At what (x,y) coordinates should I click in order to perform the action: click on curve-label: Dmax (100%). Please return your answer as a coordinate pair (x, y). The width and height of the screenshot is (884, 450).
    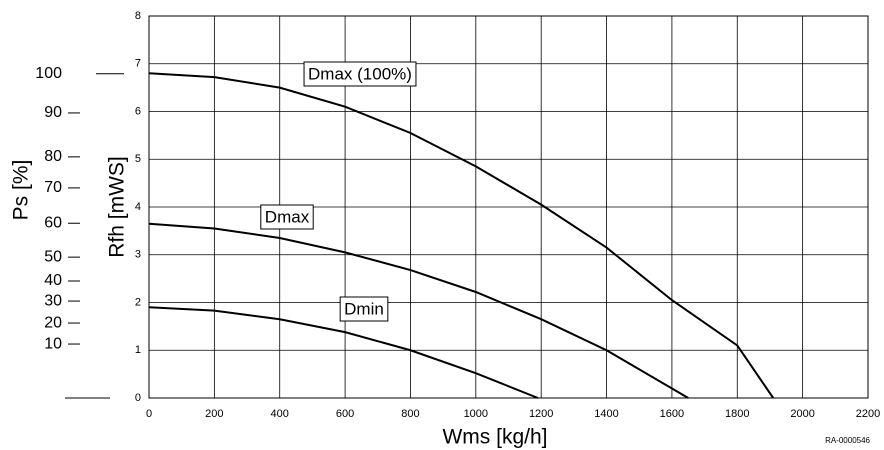
    Looking at the image, I should click on (360, 73).